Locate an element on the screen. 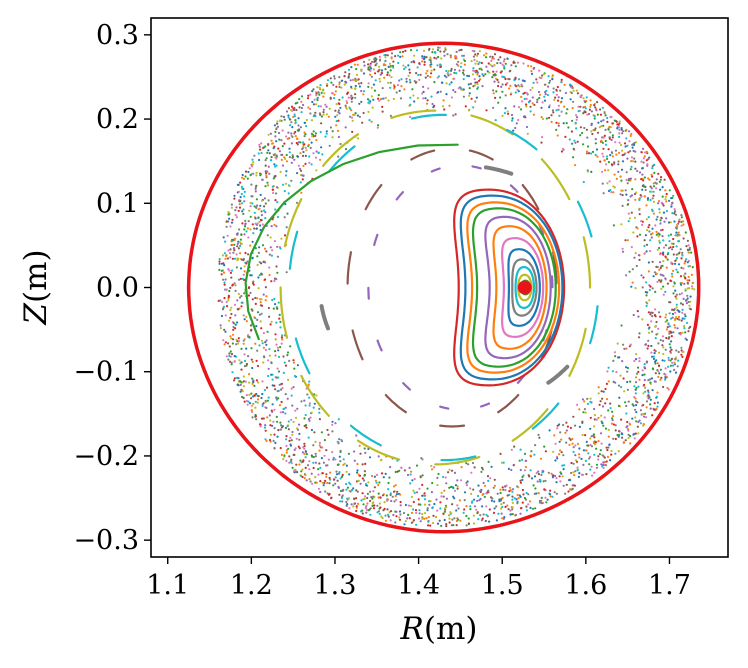 Image resolution: width=748 pixels, height=668 pixels. island-segment is located at coordinates (429, 116).